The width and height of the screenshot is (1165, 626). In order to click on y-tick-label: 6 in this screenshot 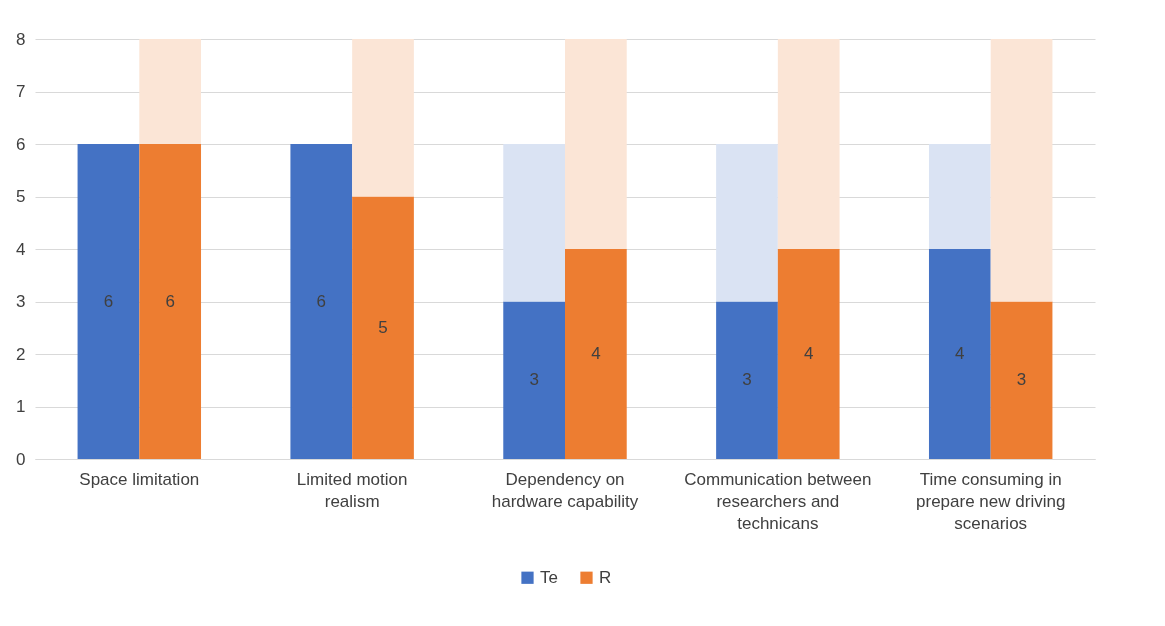, I will do `click(21, 144)`.